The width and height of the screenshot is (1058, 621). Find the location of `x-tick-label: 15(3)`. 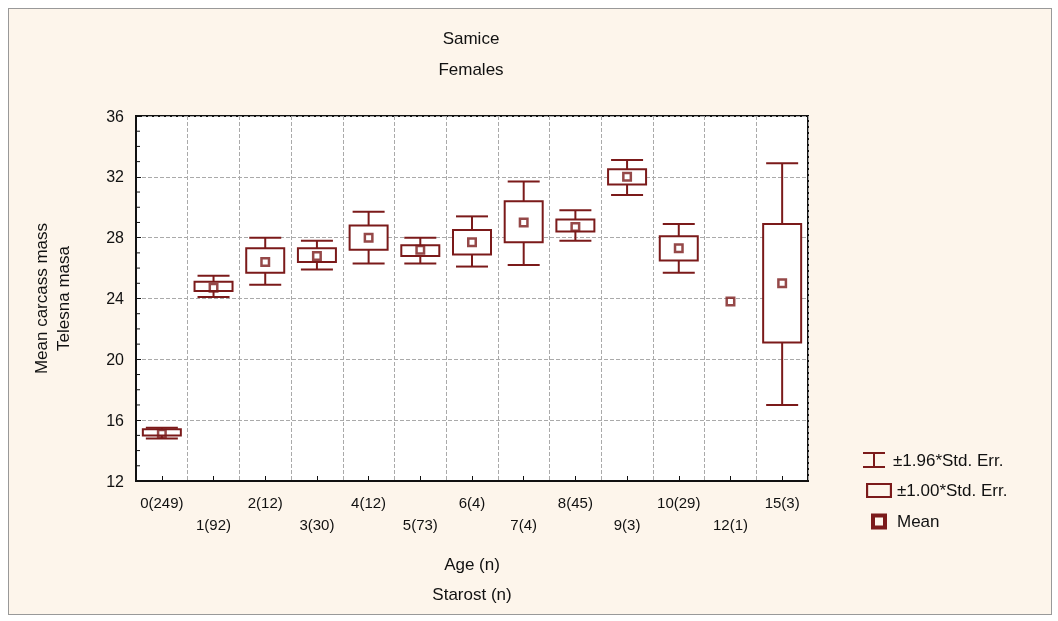

x-tick-label: 15(3) is located at coordinates (782, 502).